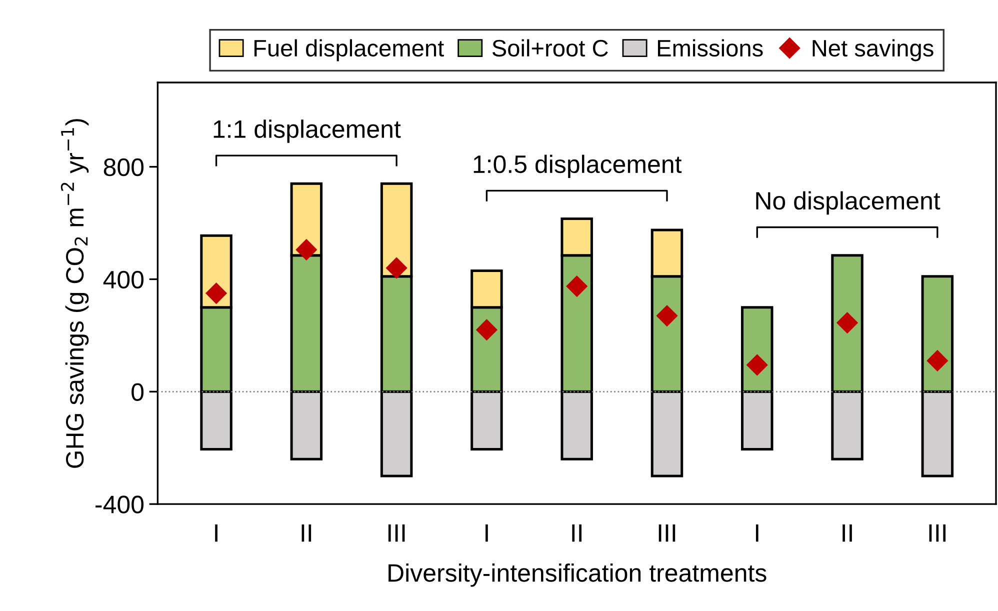  I want to click on y-tick-label: -400, so click(120, 505).